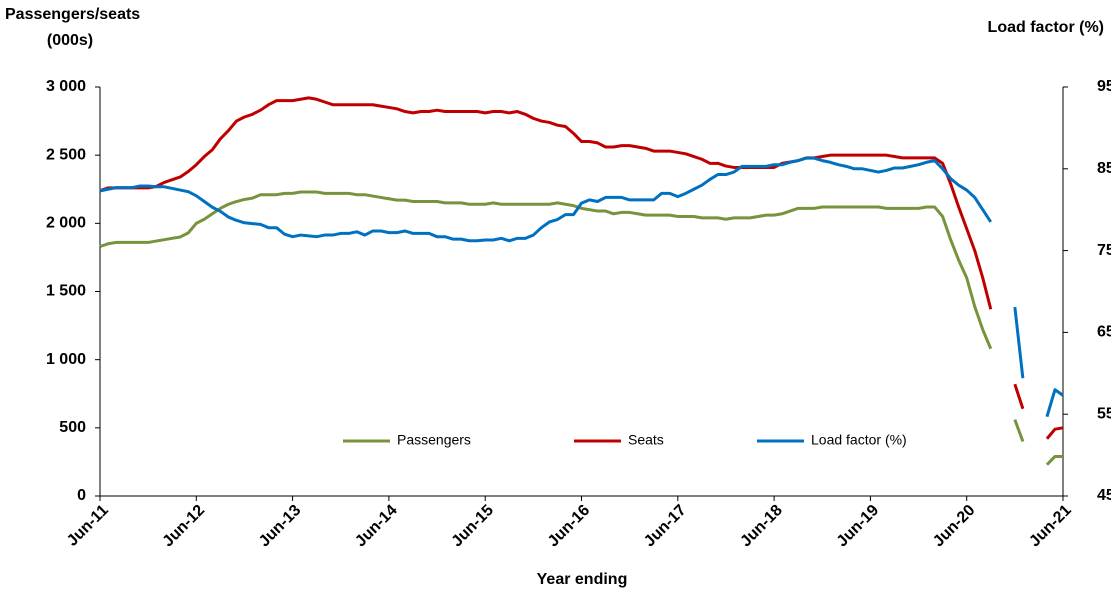 This screenshot has width=1111, height=596. I want to click on y2-tick-label: 75, so click(1104, 250).